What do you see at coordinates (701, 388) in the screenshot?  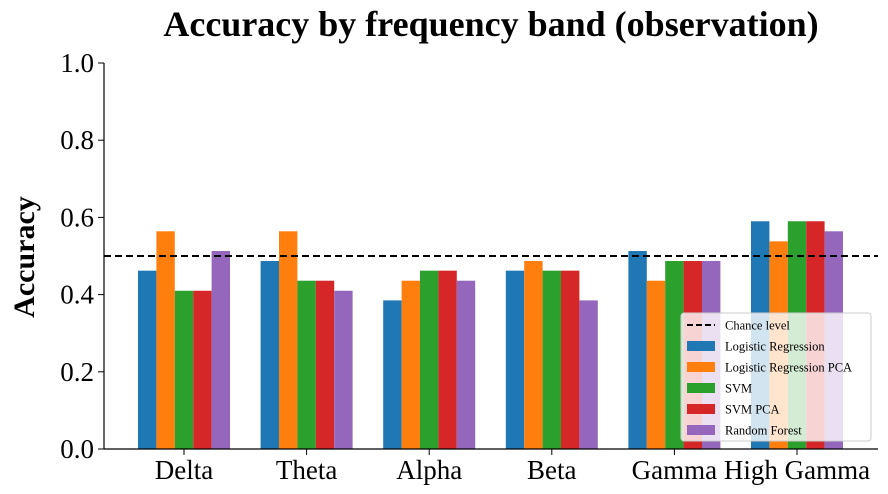 I see `legend-swatch-svm` at bounding box center [701, 388].